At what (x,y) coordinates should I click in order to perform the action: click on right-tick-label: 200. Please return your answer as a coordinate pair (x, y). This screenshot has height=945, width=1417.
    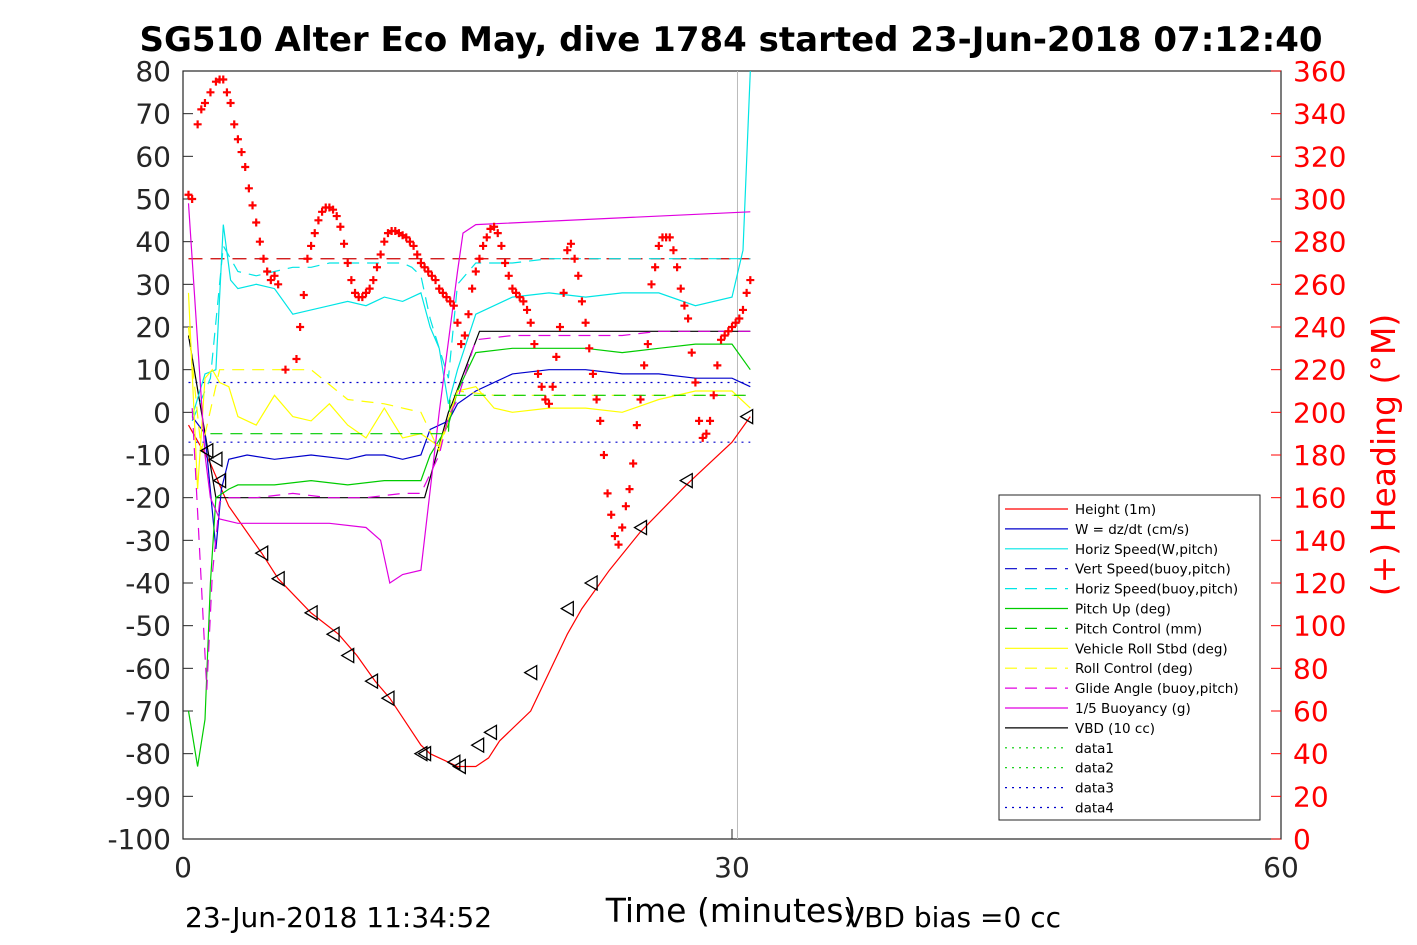
    Looking at the image, I should click on (1319, 412).